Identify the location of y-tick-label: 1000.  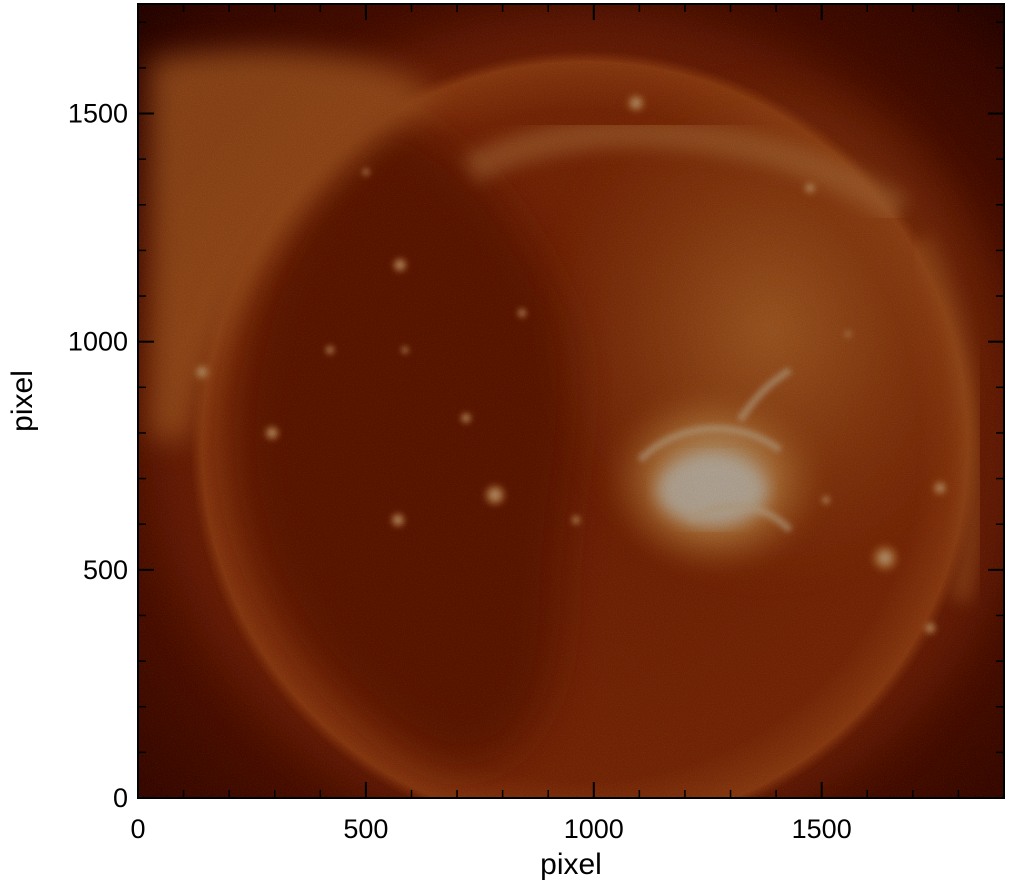
(98, 342).